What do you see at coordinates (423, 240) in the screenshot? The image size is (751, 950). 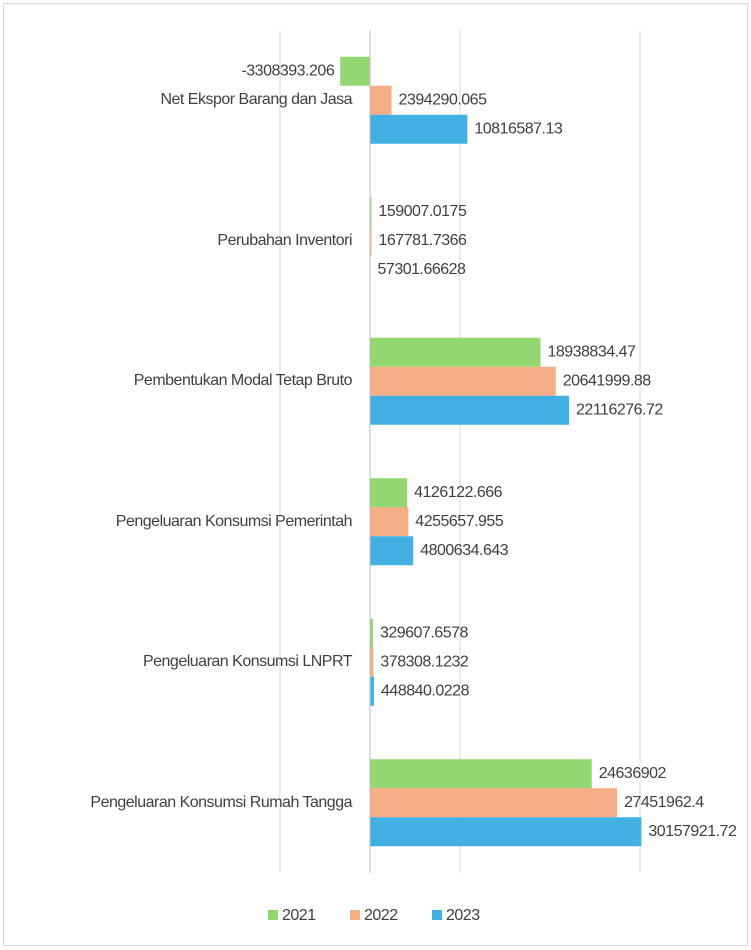 I see `data-label: 167781.7366` at bounding box center [423, 240].